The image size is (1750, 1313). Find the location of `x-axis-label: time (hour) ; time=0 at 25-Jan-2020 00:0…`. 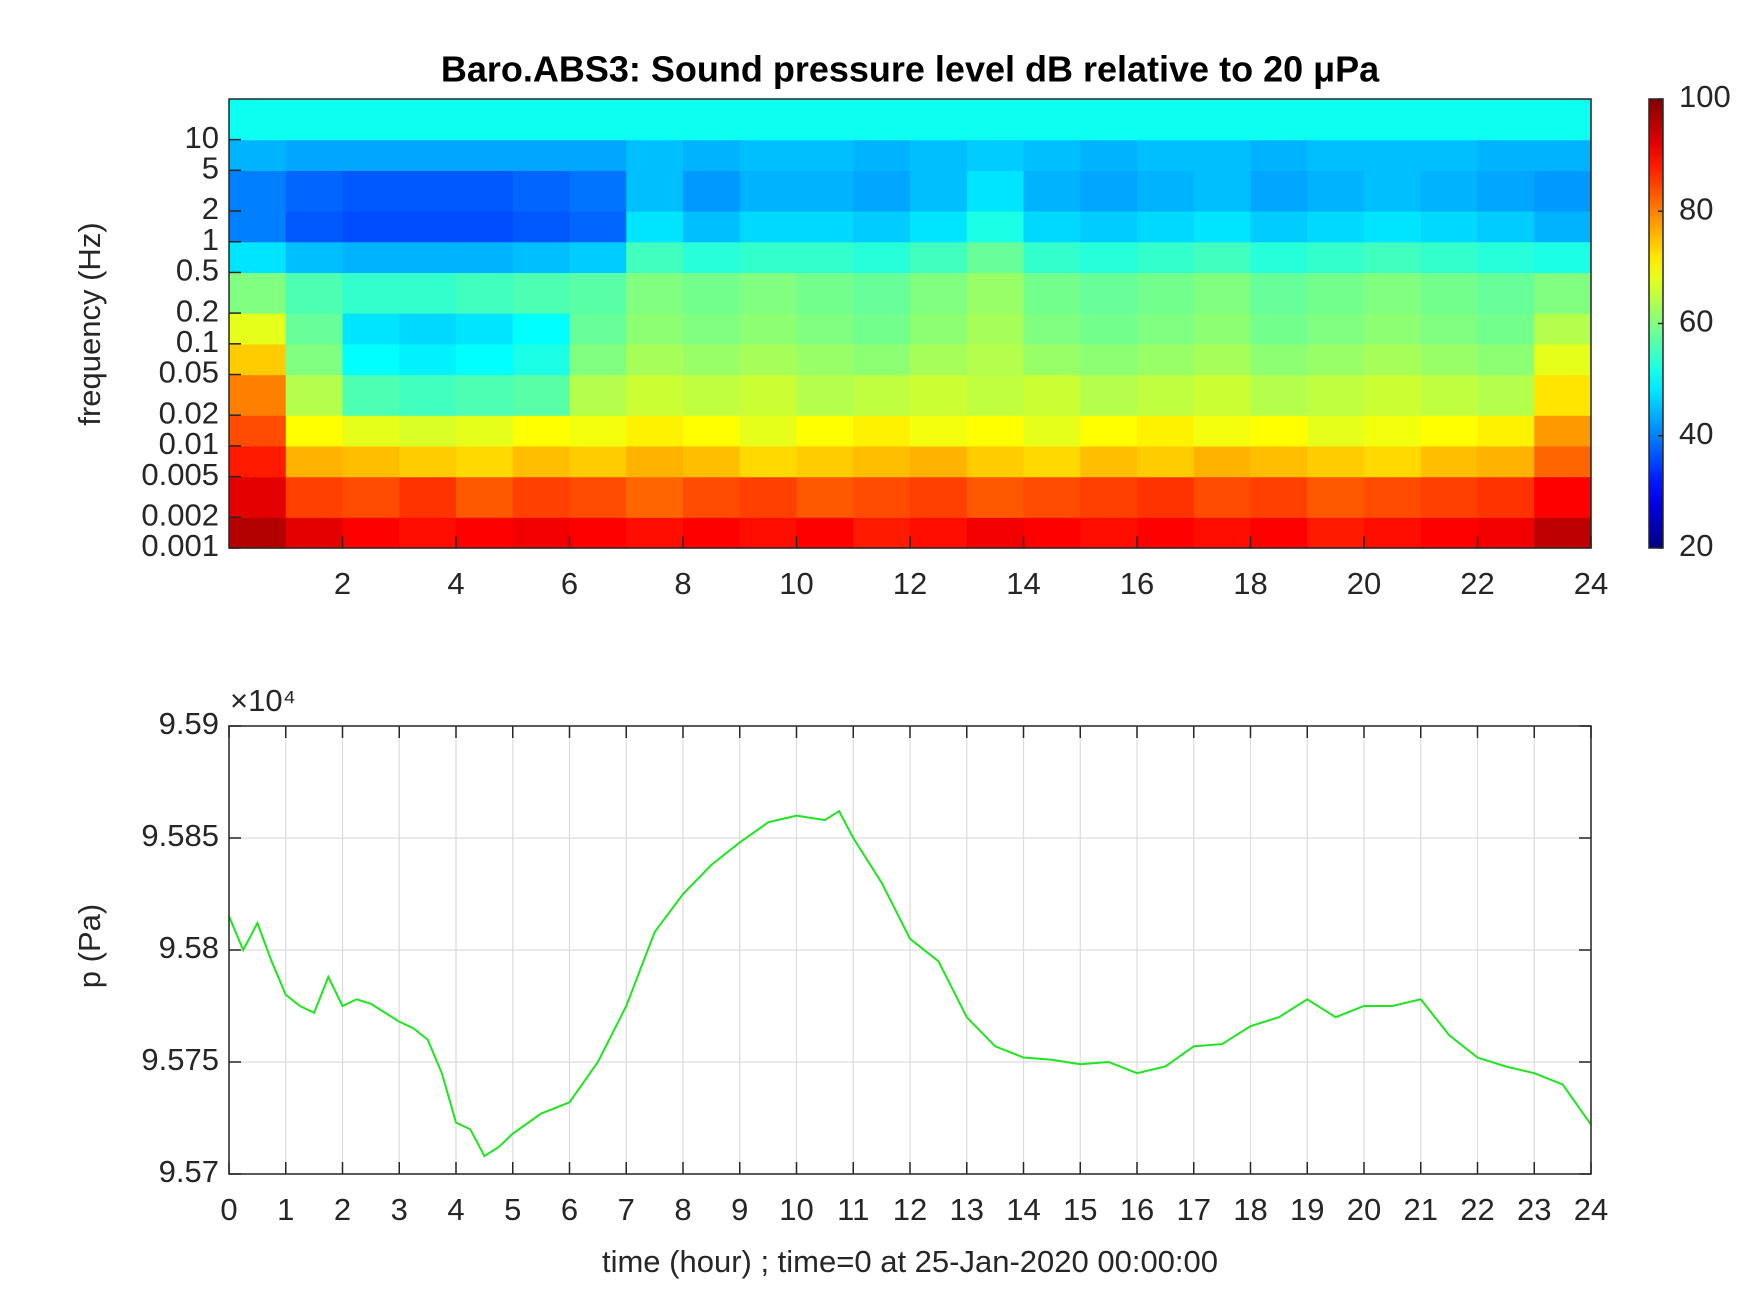

x-axis-label: time (hour) ; time=0 at 25-Jan-2020 00:0… is located at coordinates (910, 1261).